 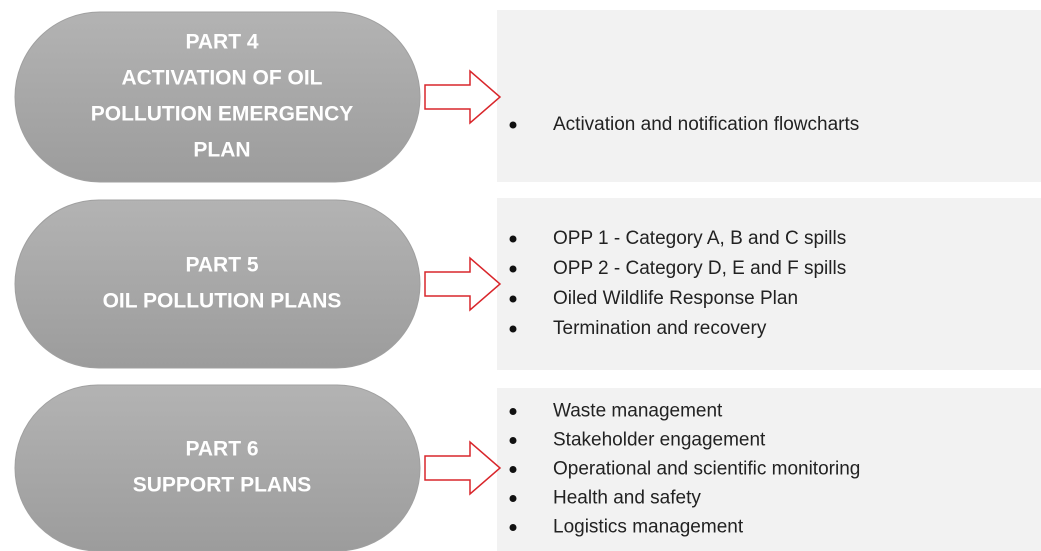 I want to click on part-title-line: SUPPORT PLANS, so click(x=222, y=485).